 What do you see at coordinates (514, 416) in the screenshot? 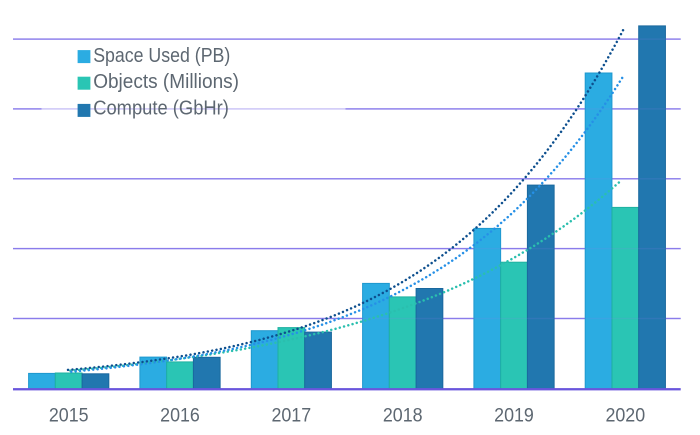
I see `svg-text: 2019` at bounding box center [514, 416].